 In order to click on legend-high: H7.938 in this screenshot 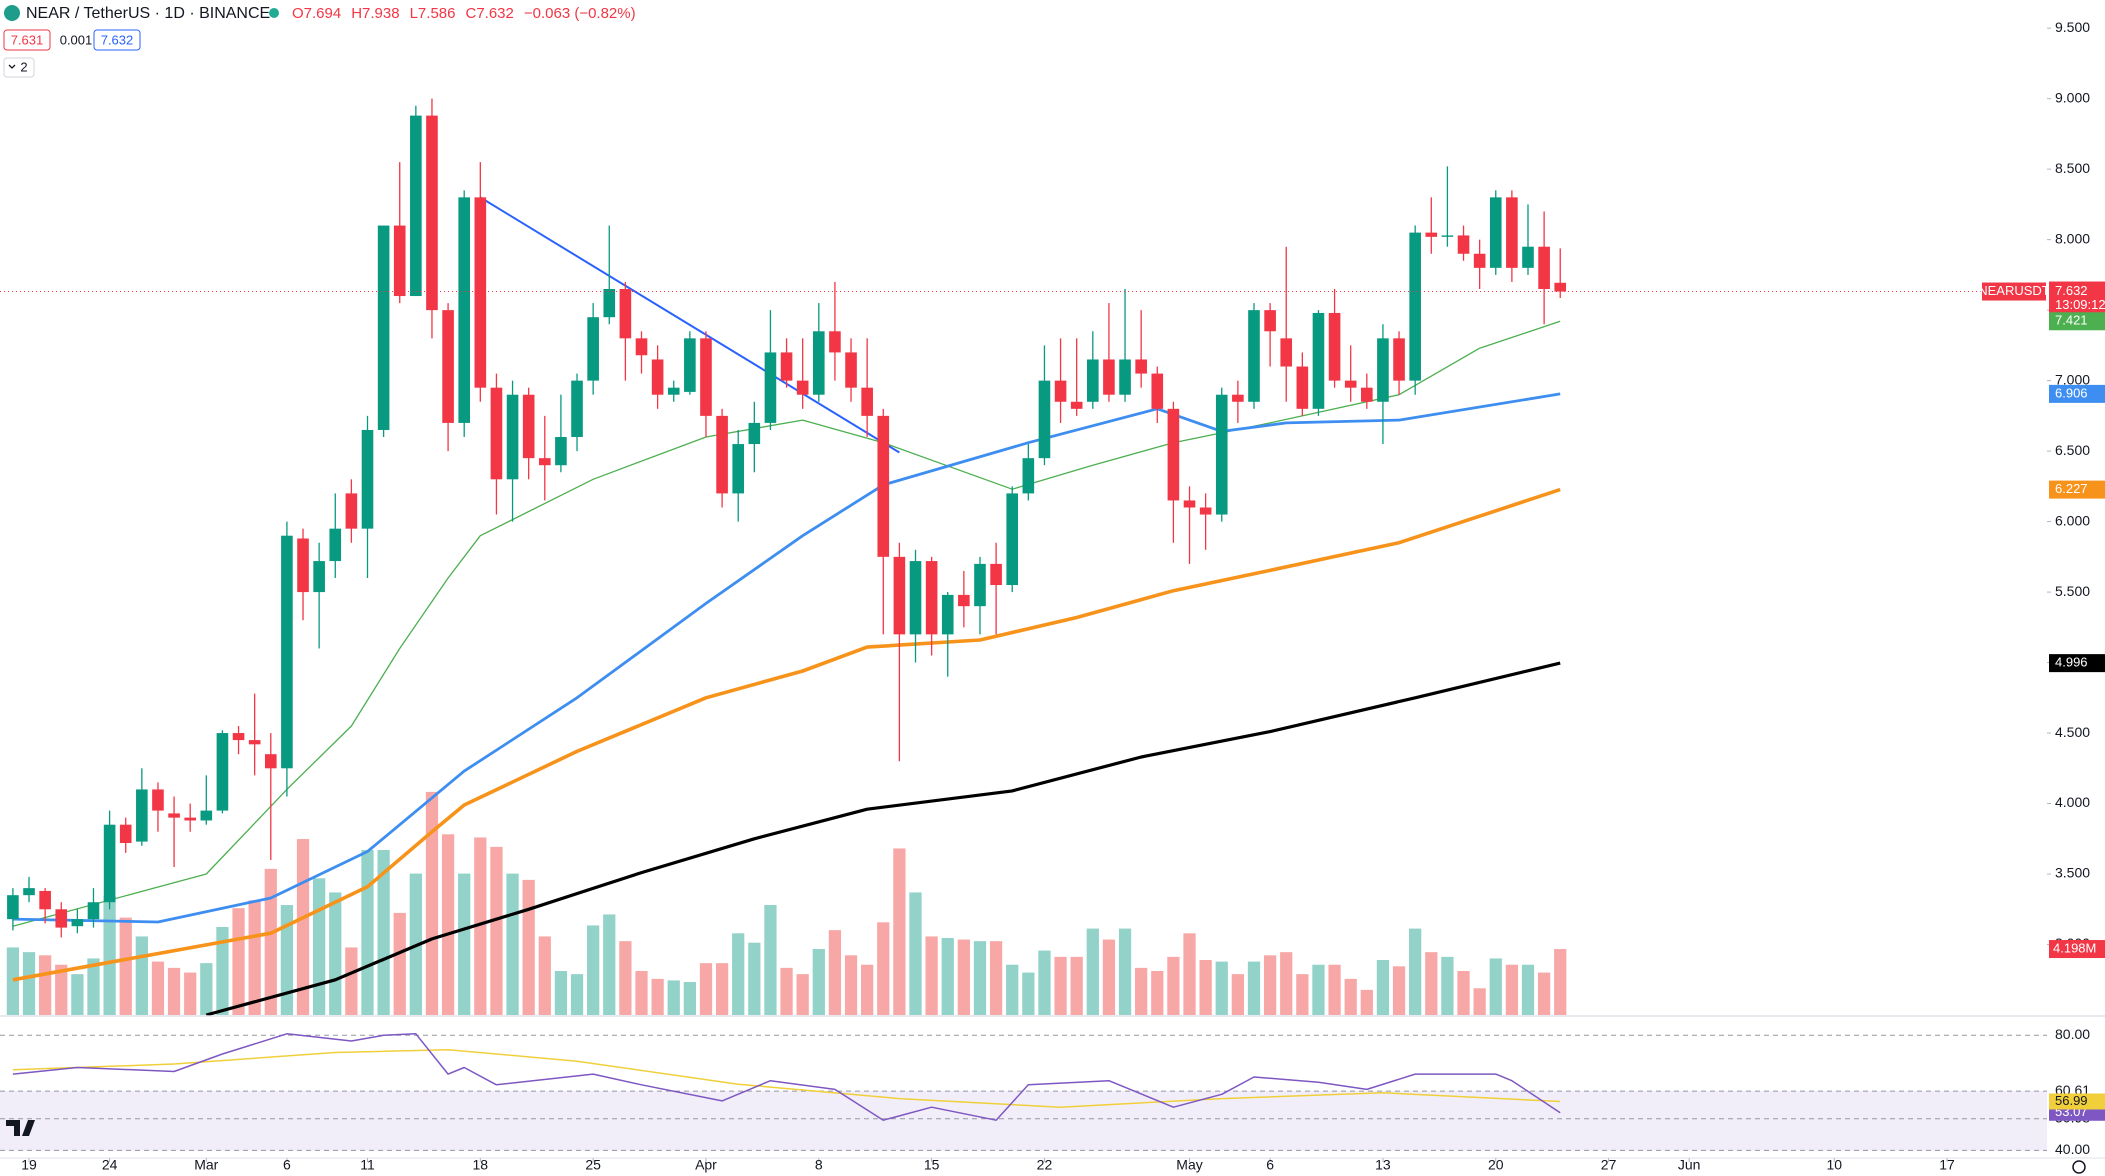, I will do `click(375, 13)`.